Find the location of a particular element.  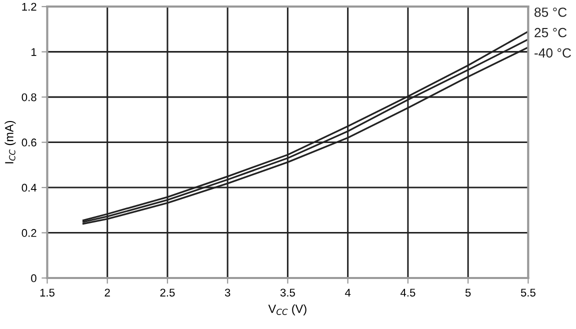

y-tick-label: 0.4 is located at coordinates (29, 188).